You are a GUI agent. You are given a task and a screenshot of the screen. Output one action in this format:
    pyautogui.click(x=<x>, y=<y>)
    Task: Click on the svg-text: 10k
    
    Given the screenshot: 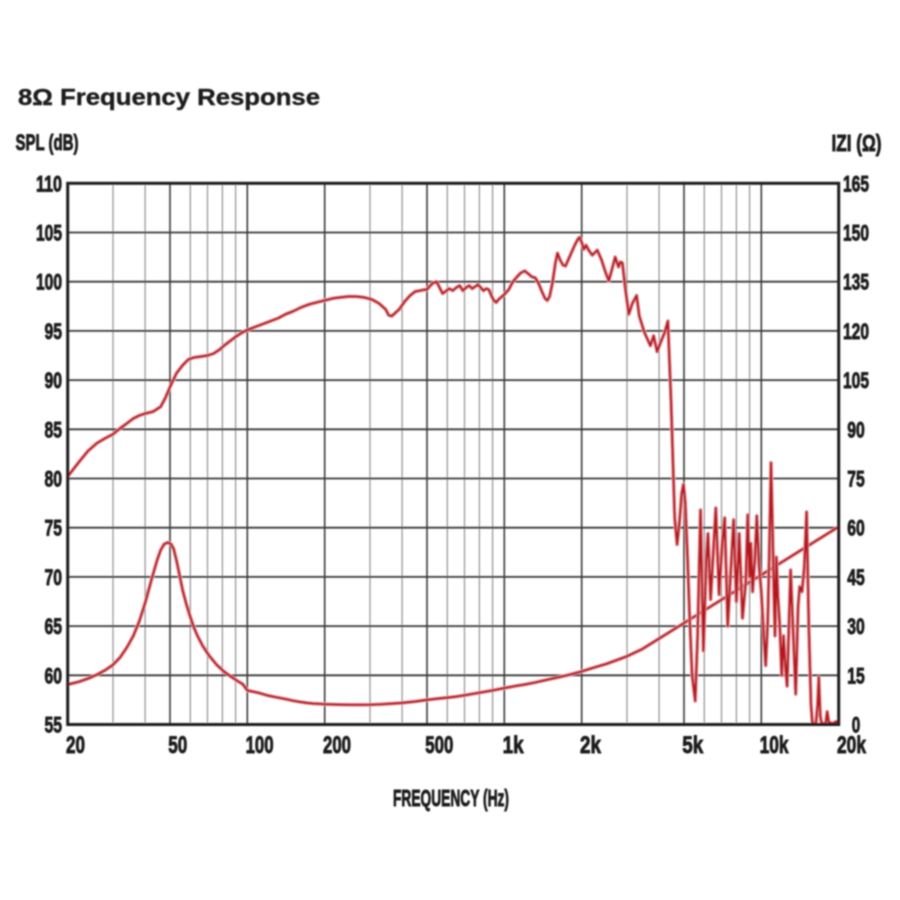 What is the action you would take?
    pyautogui.click(x=774, y=745)
    